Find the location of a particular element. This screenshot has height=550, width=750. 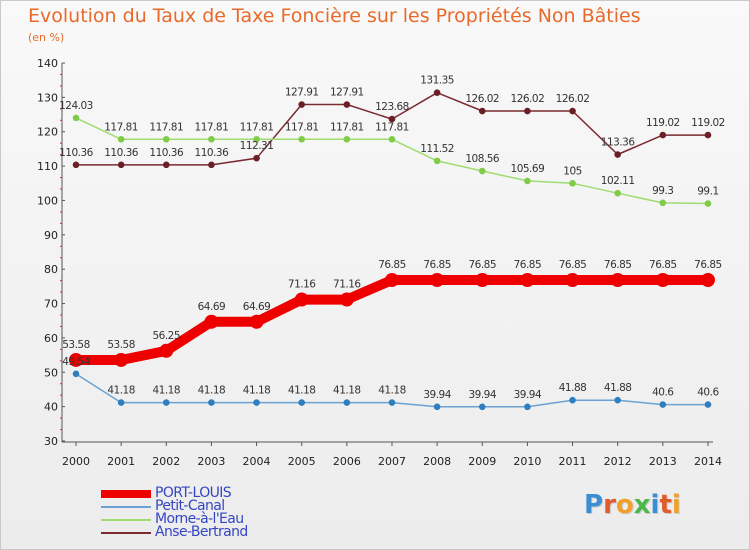

x-tick-label: 2014 is located at coordinates (708, 461).